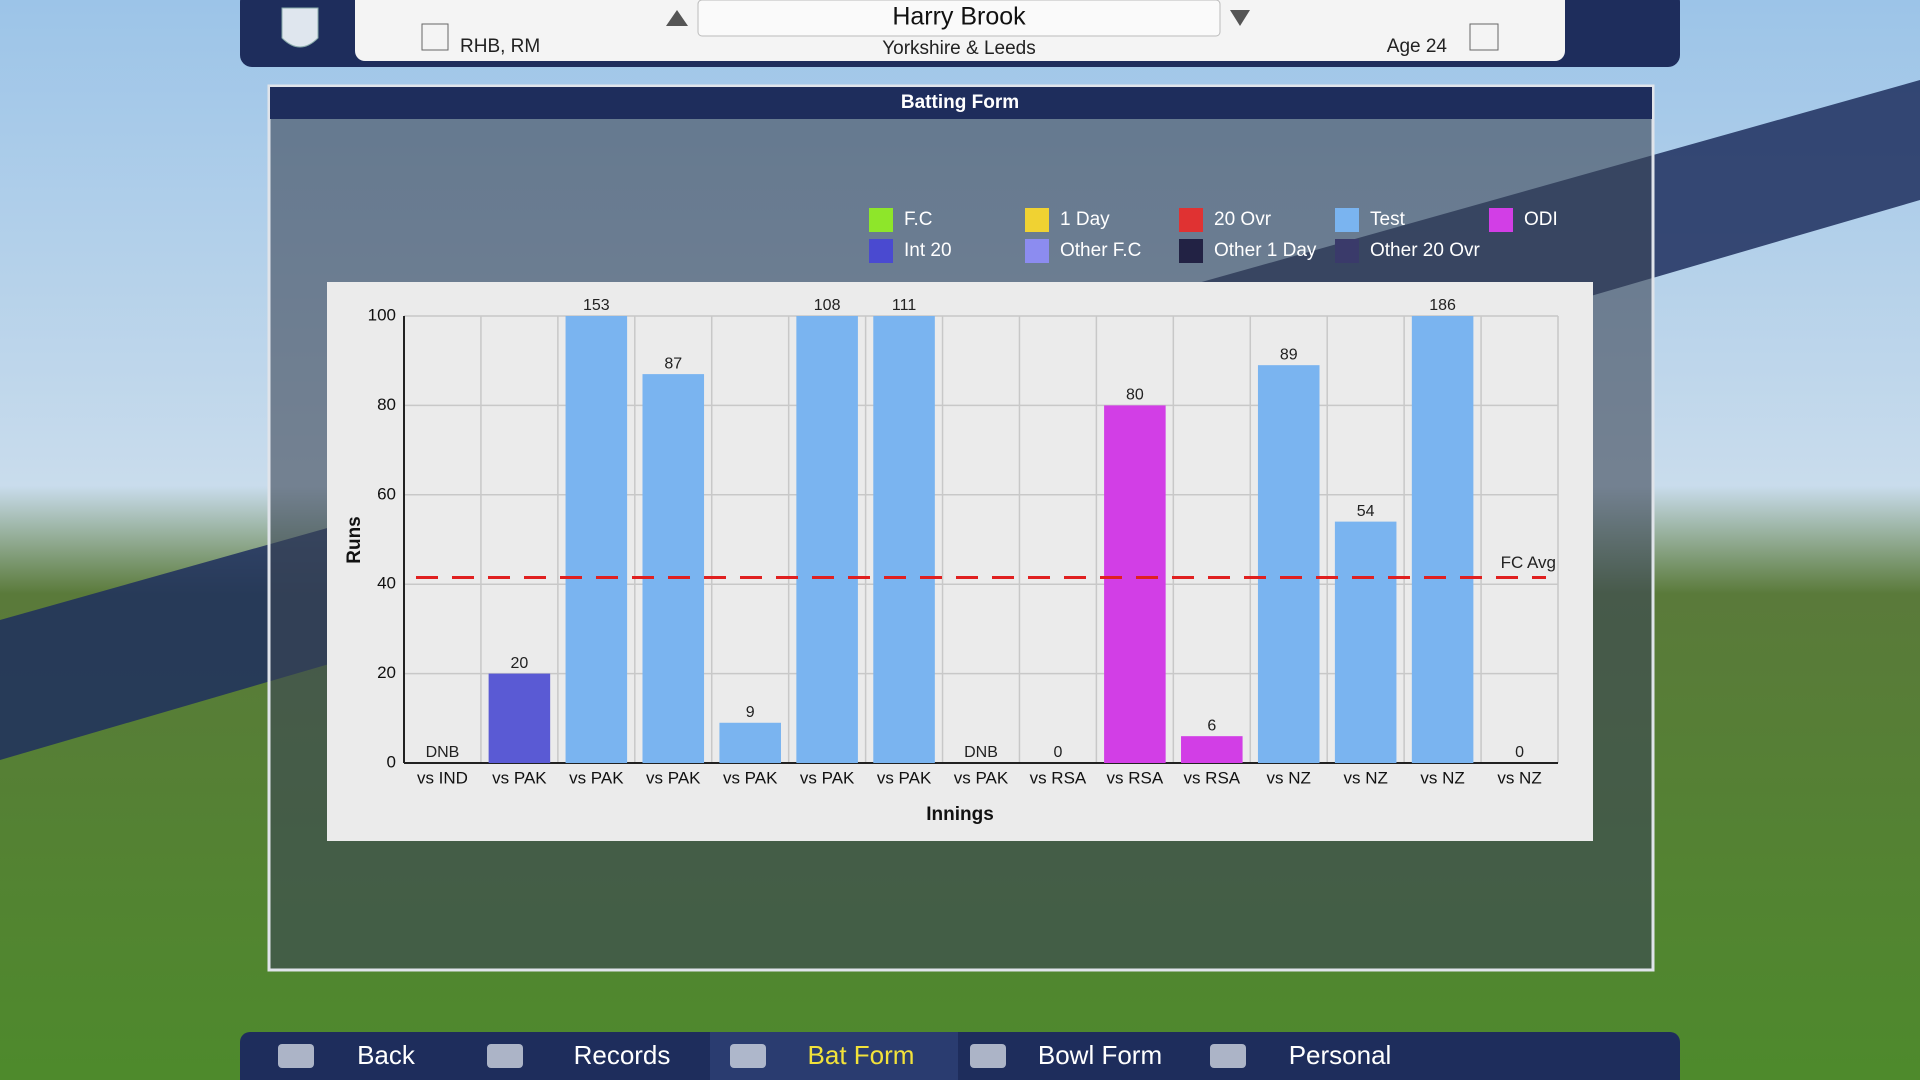 The image size is (1920, 1080). What do you see at coordinates (1425, 250) in the screenshot?
I see `legend-label: Other 20 Ovr` at bounding box center [1425, 250].